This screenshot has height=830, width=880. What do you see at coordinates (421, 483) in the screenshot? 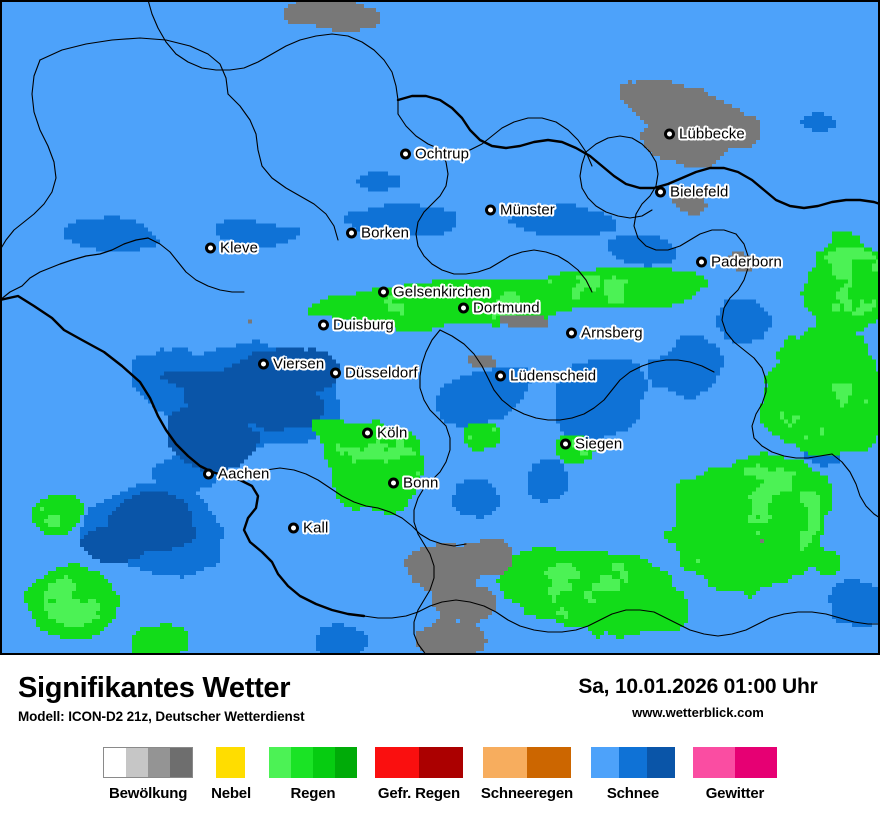
I see `city-label: Bonn` at bounding box center [421, 483].